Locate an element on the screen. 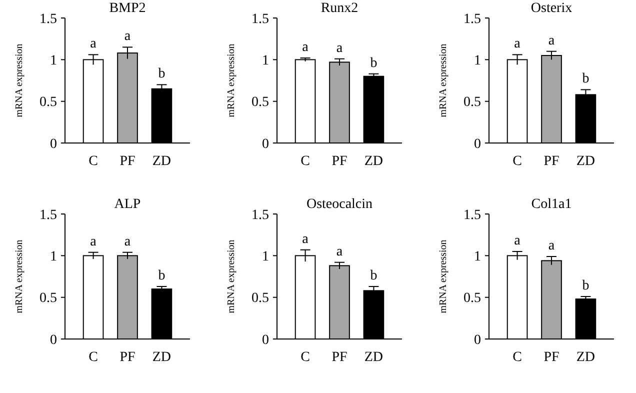 This screenshot has width=636, height=393. chart-title: Col1a1 is located at coordinates (551, 204).